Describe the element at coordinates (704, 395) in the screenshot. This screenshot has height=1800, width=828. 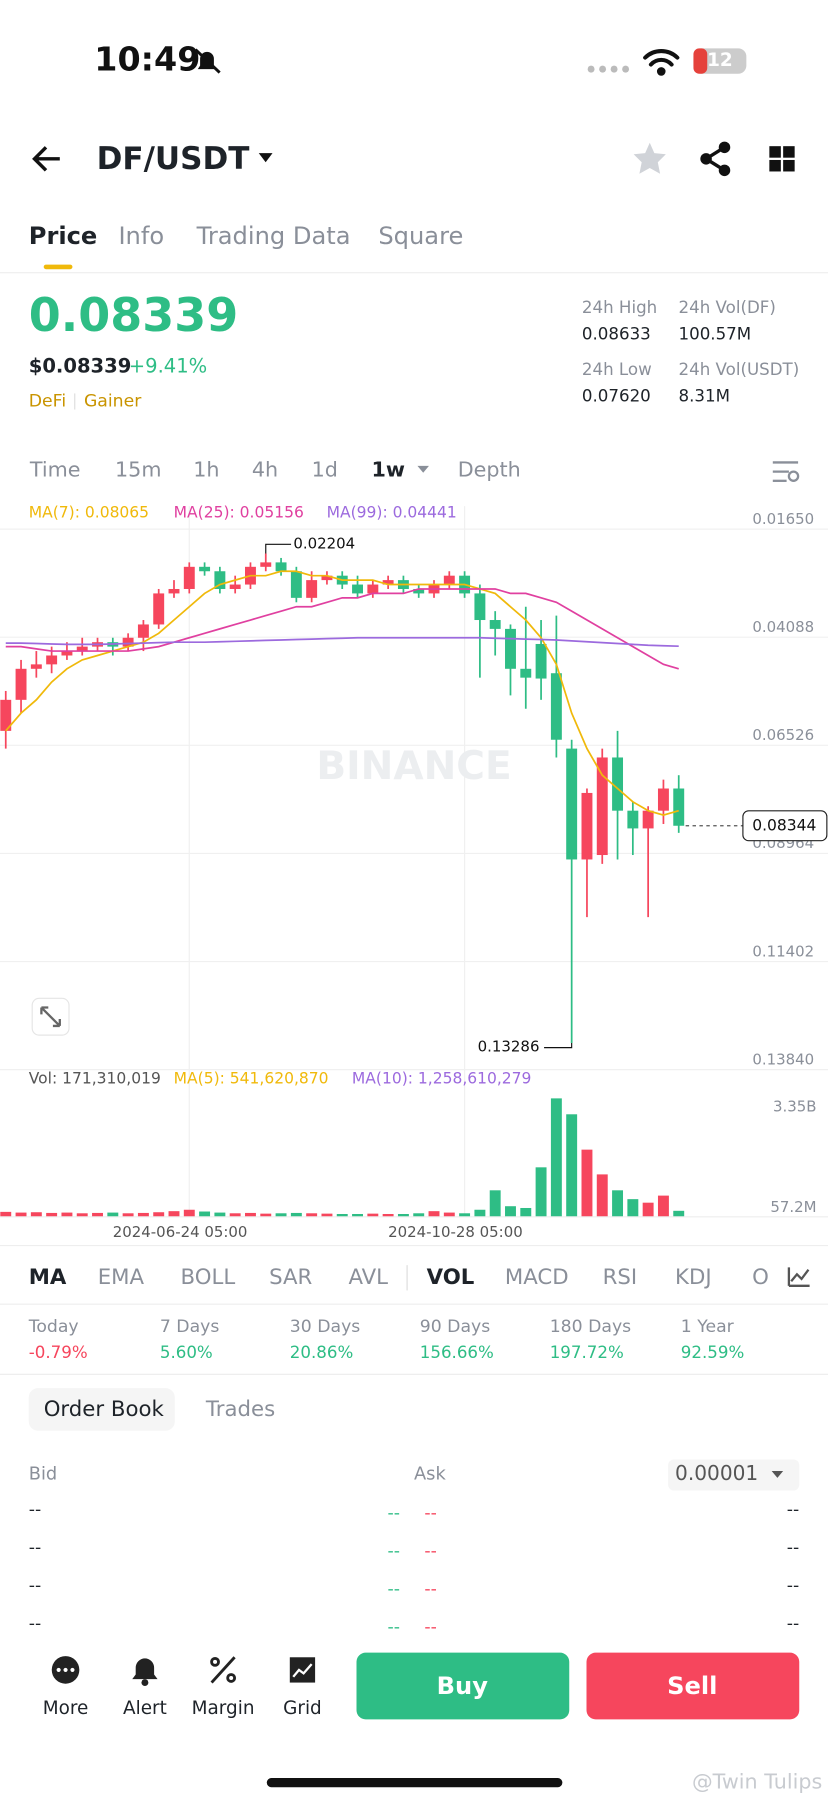
I see `stat-value: 8.31M` at that location.